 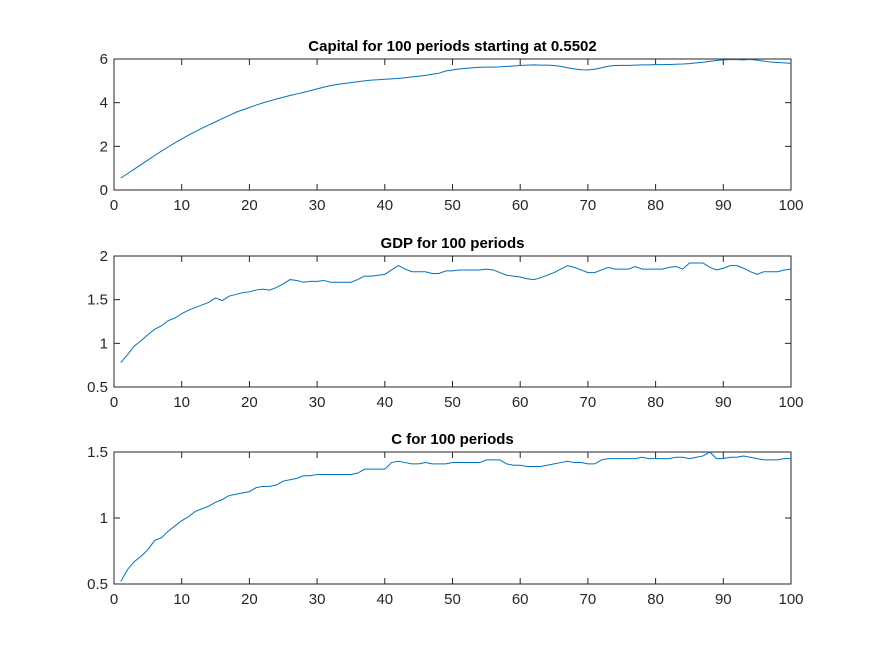 What do you see at coordinates (452, 439) in the screenshot?
I see `chart-title: C for 100 periods` at bounding box center [452, 439].